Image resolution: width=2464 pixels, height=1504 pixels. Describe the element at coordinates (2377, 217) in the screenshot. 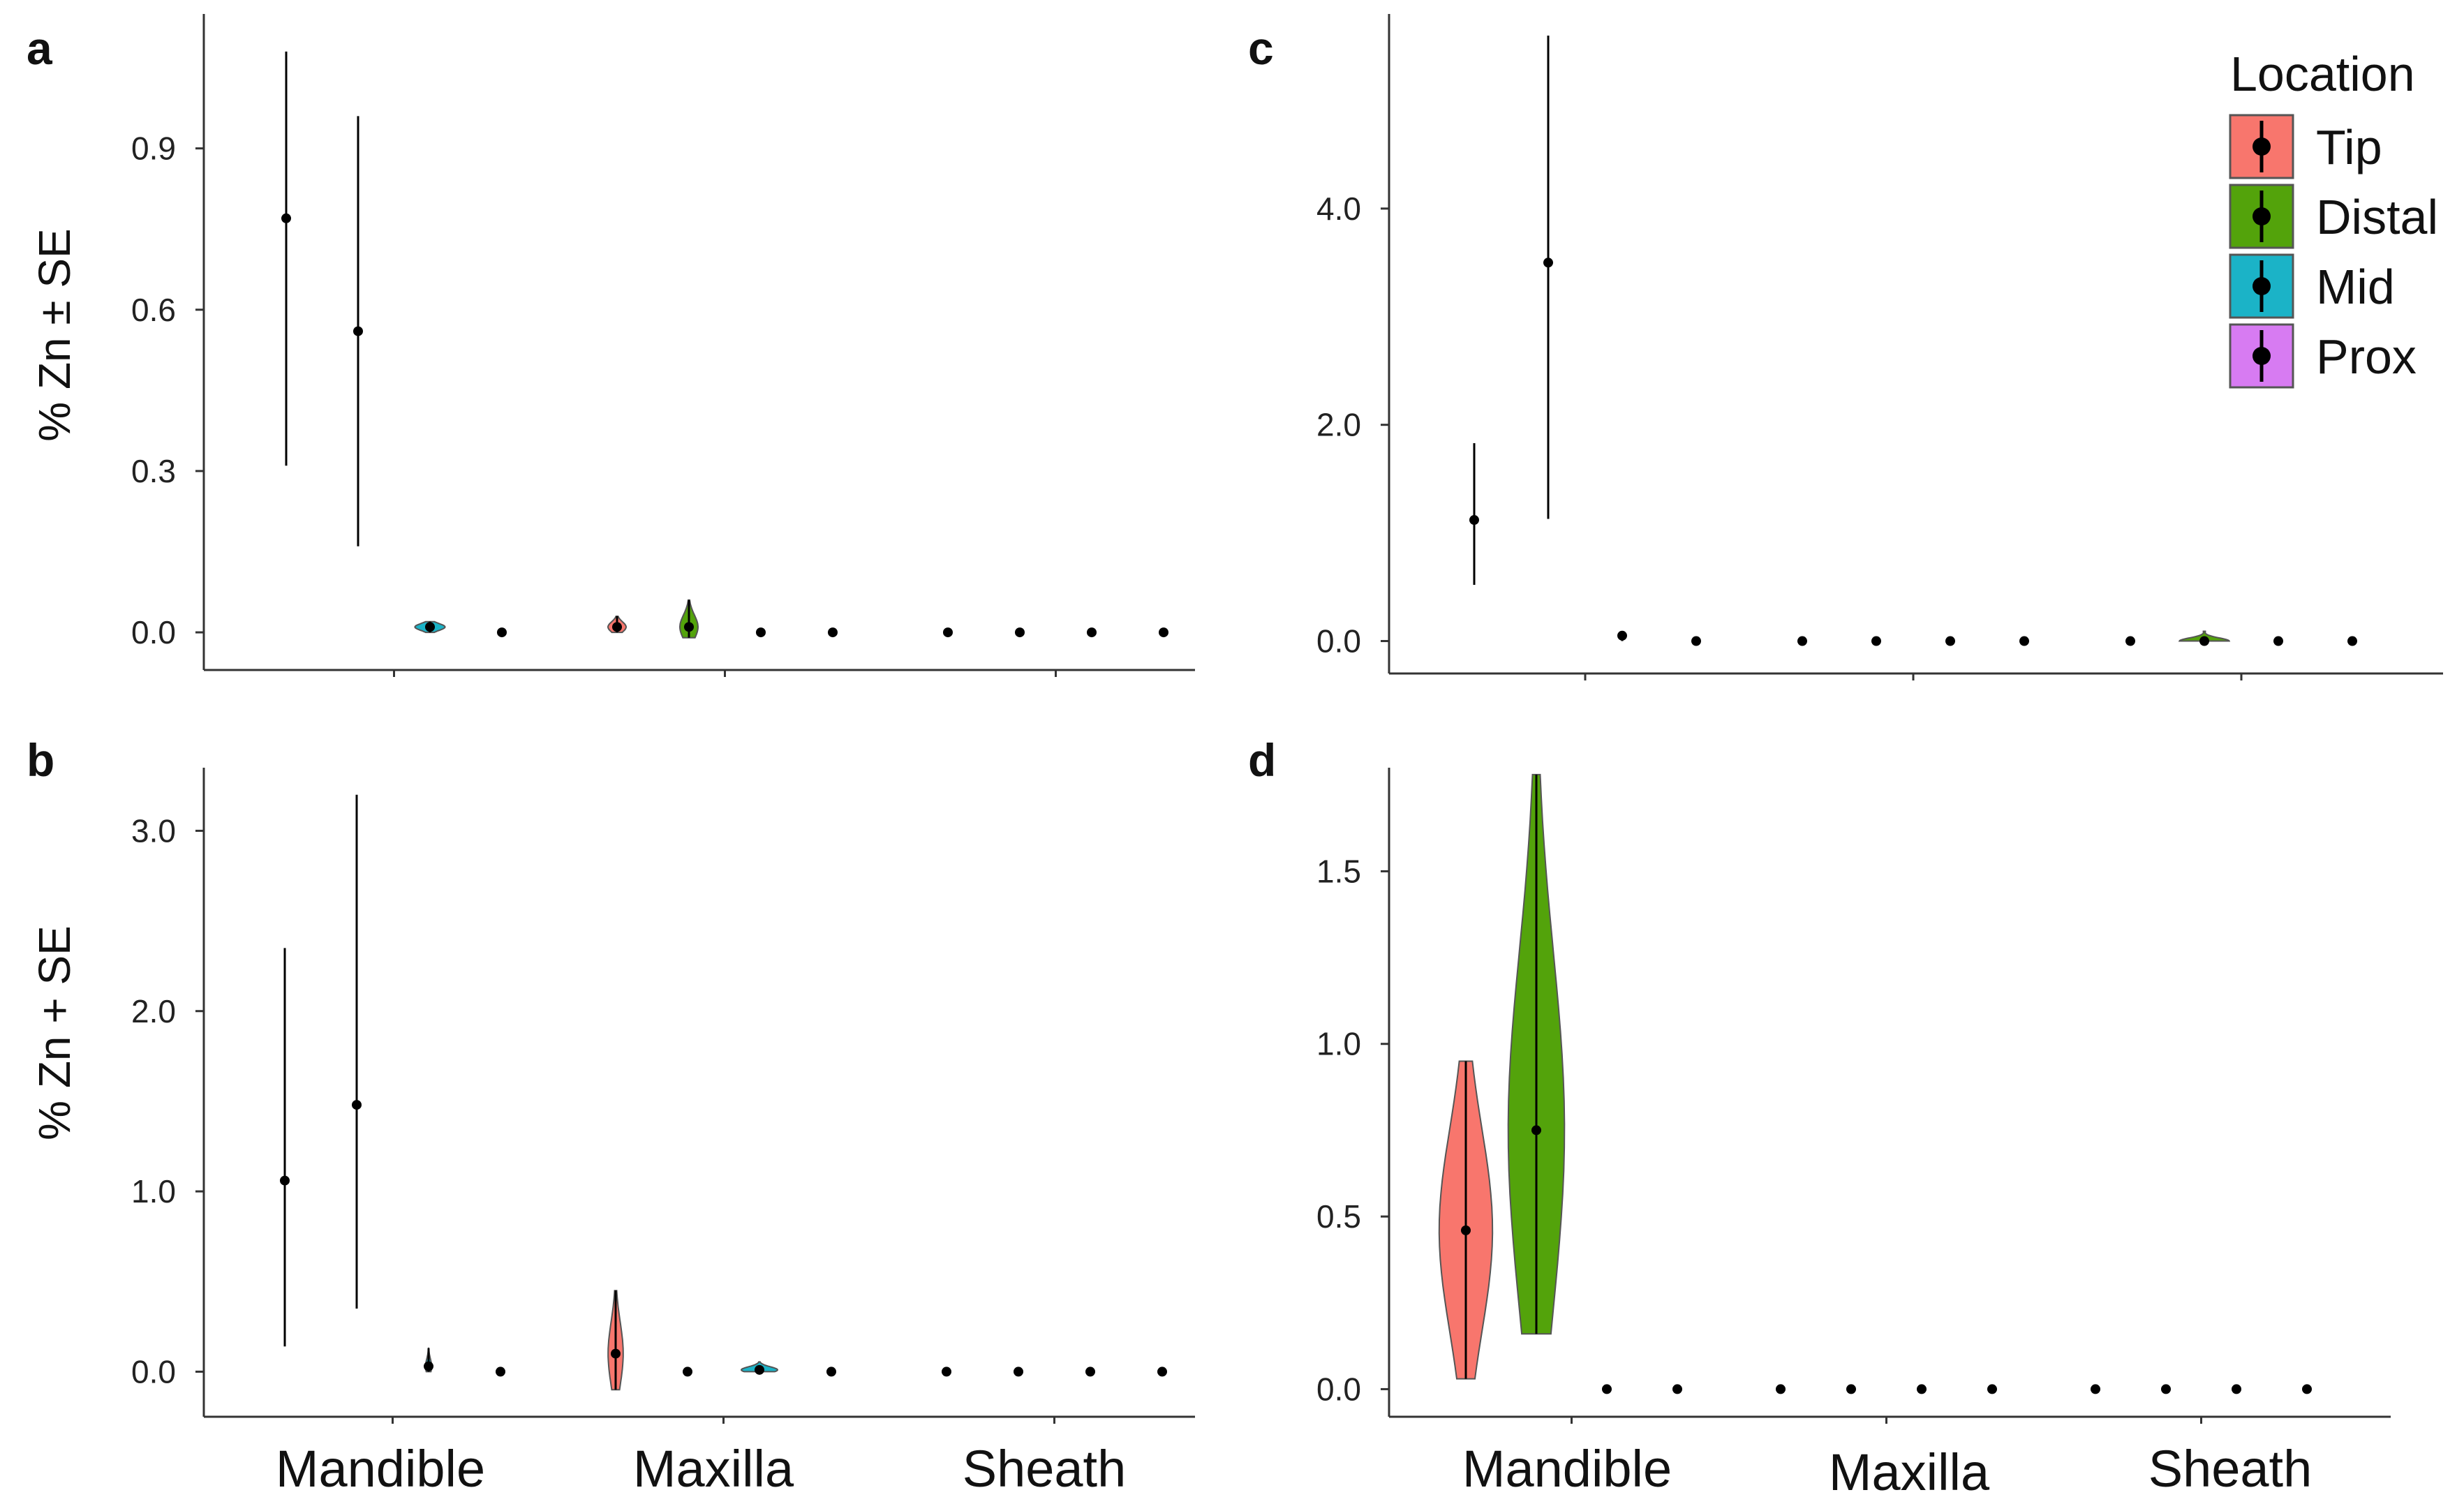

I see `legend-label-distal: Distal` at that location.